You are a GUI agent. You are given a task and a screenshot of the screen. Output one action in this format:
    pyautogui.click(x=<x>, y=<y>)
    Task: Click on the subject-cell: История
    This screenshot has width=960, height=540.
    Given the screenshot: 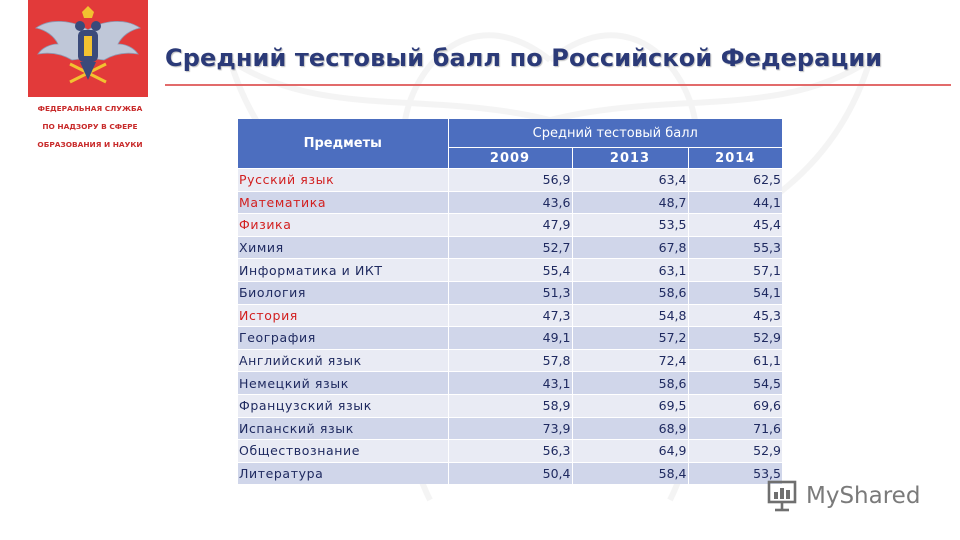 What is the action you would take?
    pyautogui.click(x=343, y=315)
    